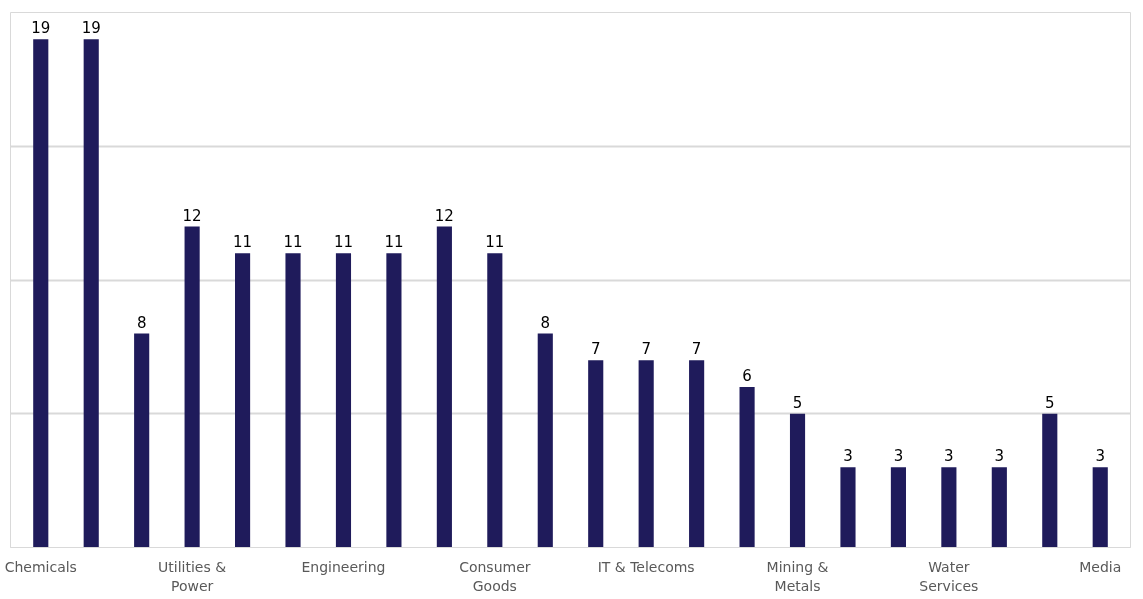 The width and height of the screenshot is (1143, 599). I want to click on x-tick-label: Chemicals, so click(40, 566).